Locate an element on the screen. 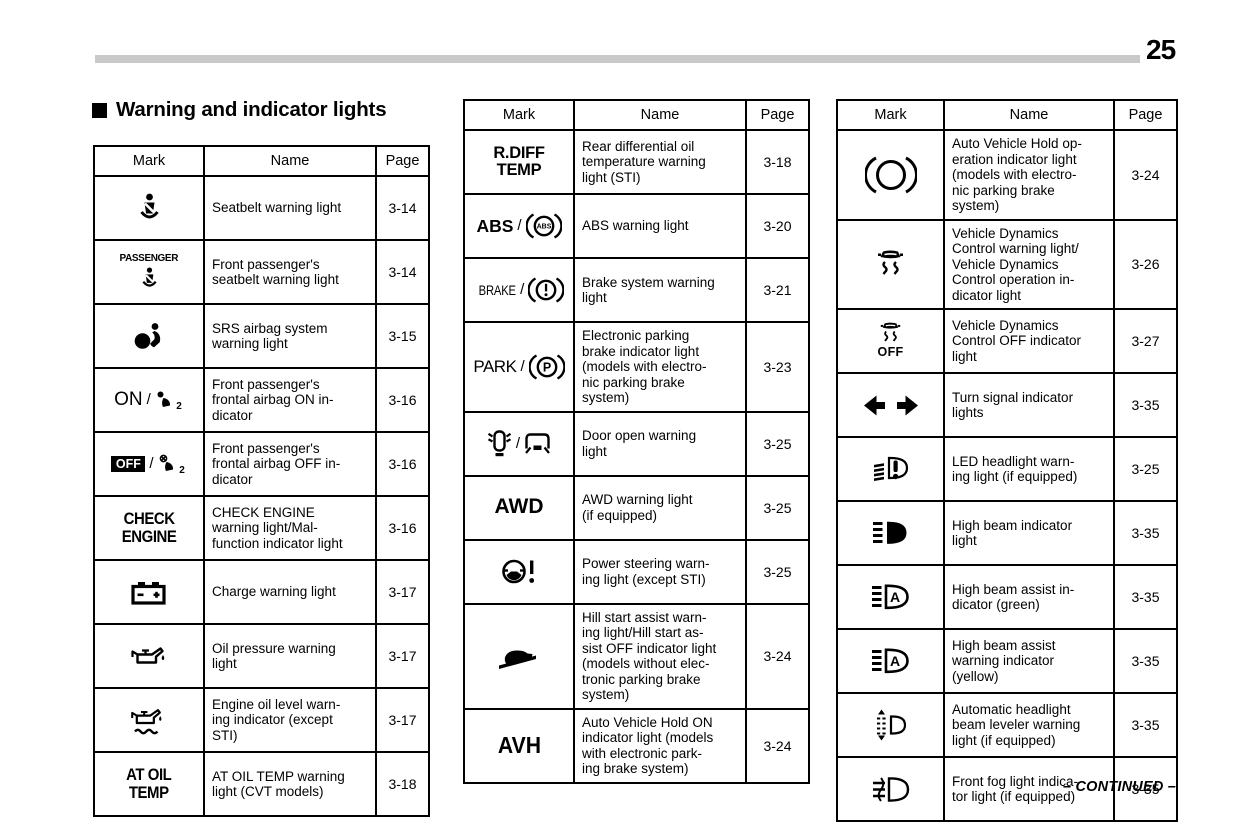 Image resolution: width=1241 pixels, height=827 pixels. mark-cell: BRAKE / is located at coordinates (519, 290).